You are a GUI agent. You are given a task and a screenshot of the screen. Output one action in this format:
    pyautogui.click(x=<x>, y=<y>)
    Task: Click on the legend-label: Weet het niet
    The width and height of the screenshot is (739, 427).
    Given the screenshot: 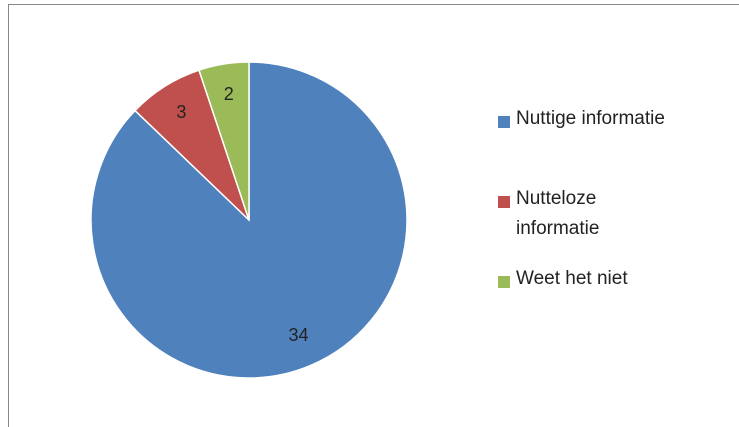 What is the action you would take?
    pyautogui.click(x=572, y=278)
    